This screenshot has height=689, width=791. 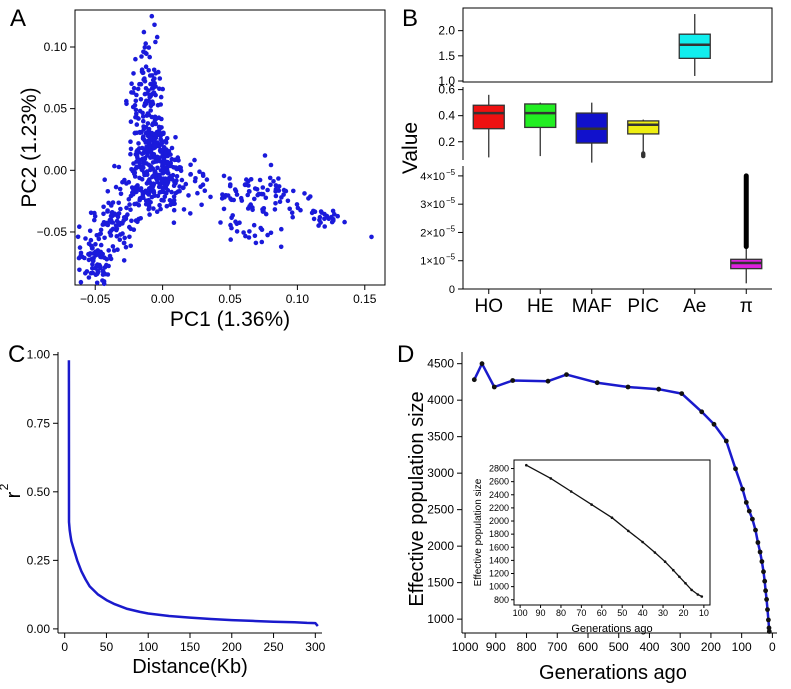 I want to click on panel-d-inset-x-tick-label: 50, so click(x=622, y=613).